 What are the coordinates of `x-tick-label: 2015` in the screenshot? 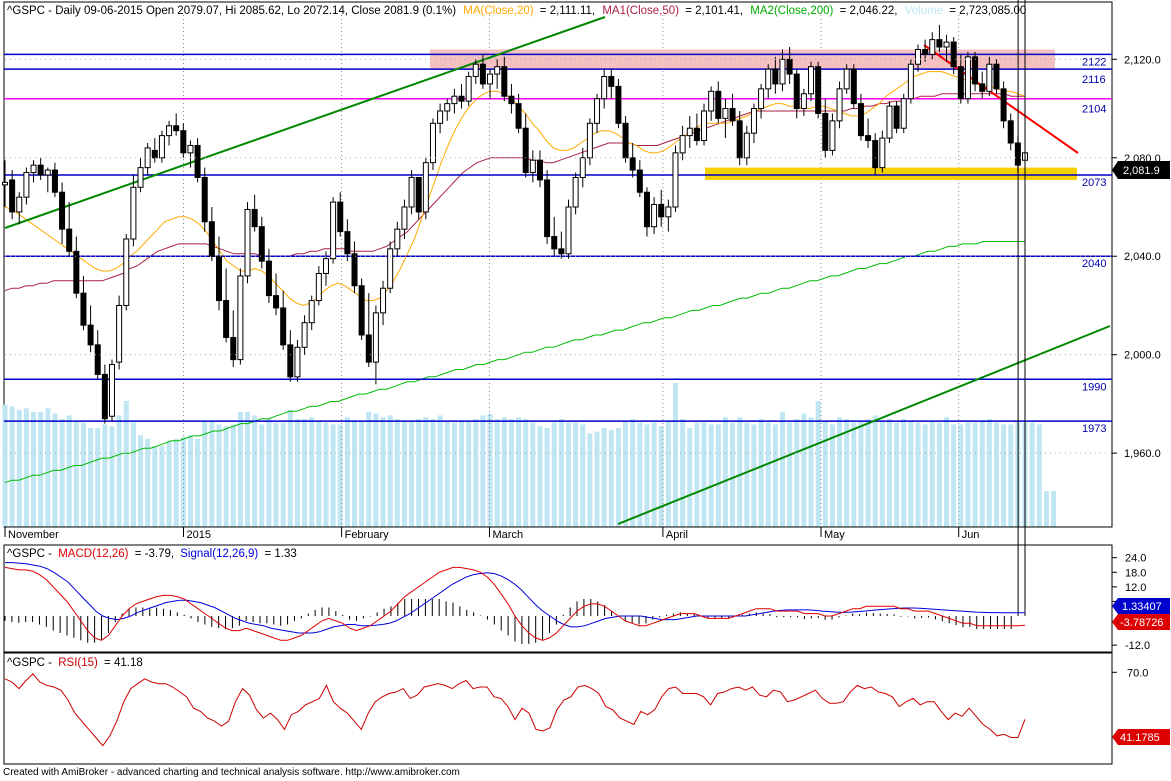 It's located at (199, 535).